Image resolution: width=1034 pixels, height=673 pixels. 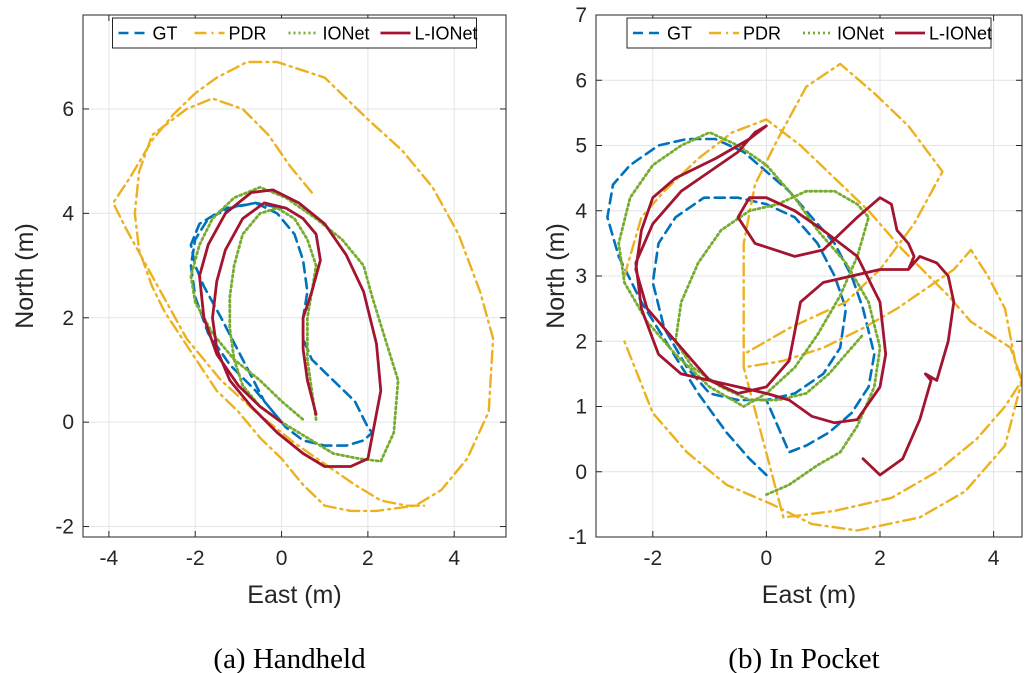 What do you see at coordinates (581, 15) in the screenshot?
I see `y-tick-label: 7` at bounding box center [581, 15].